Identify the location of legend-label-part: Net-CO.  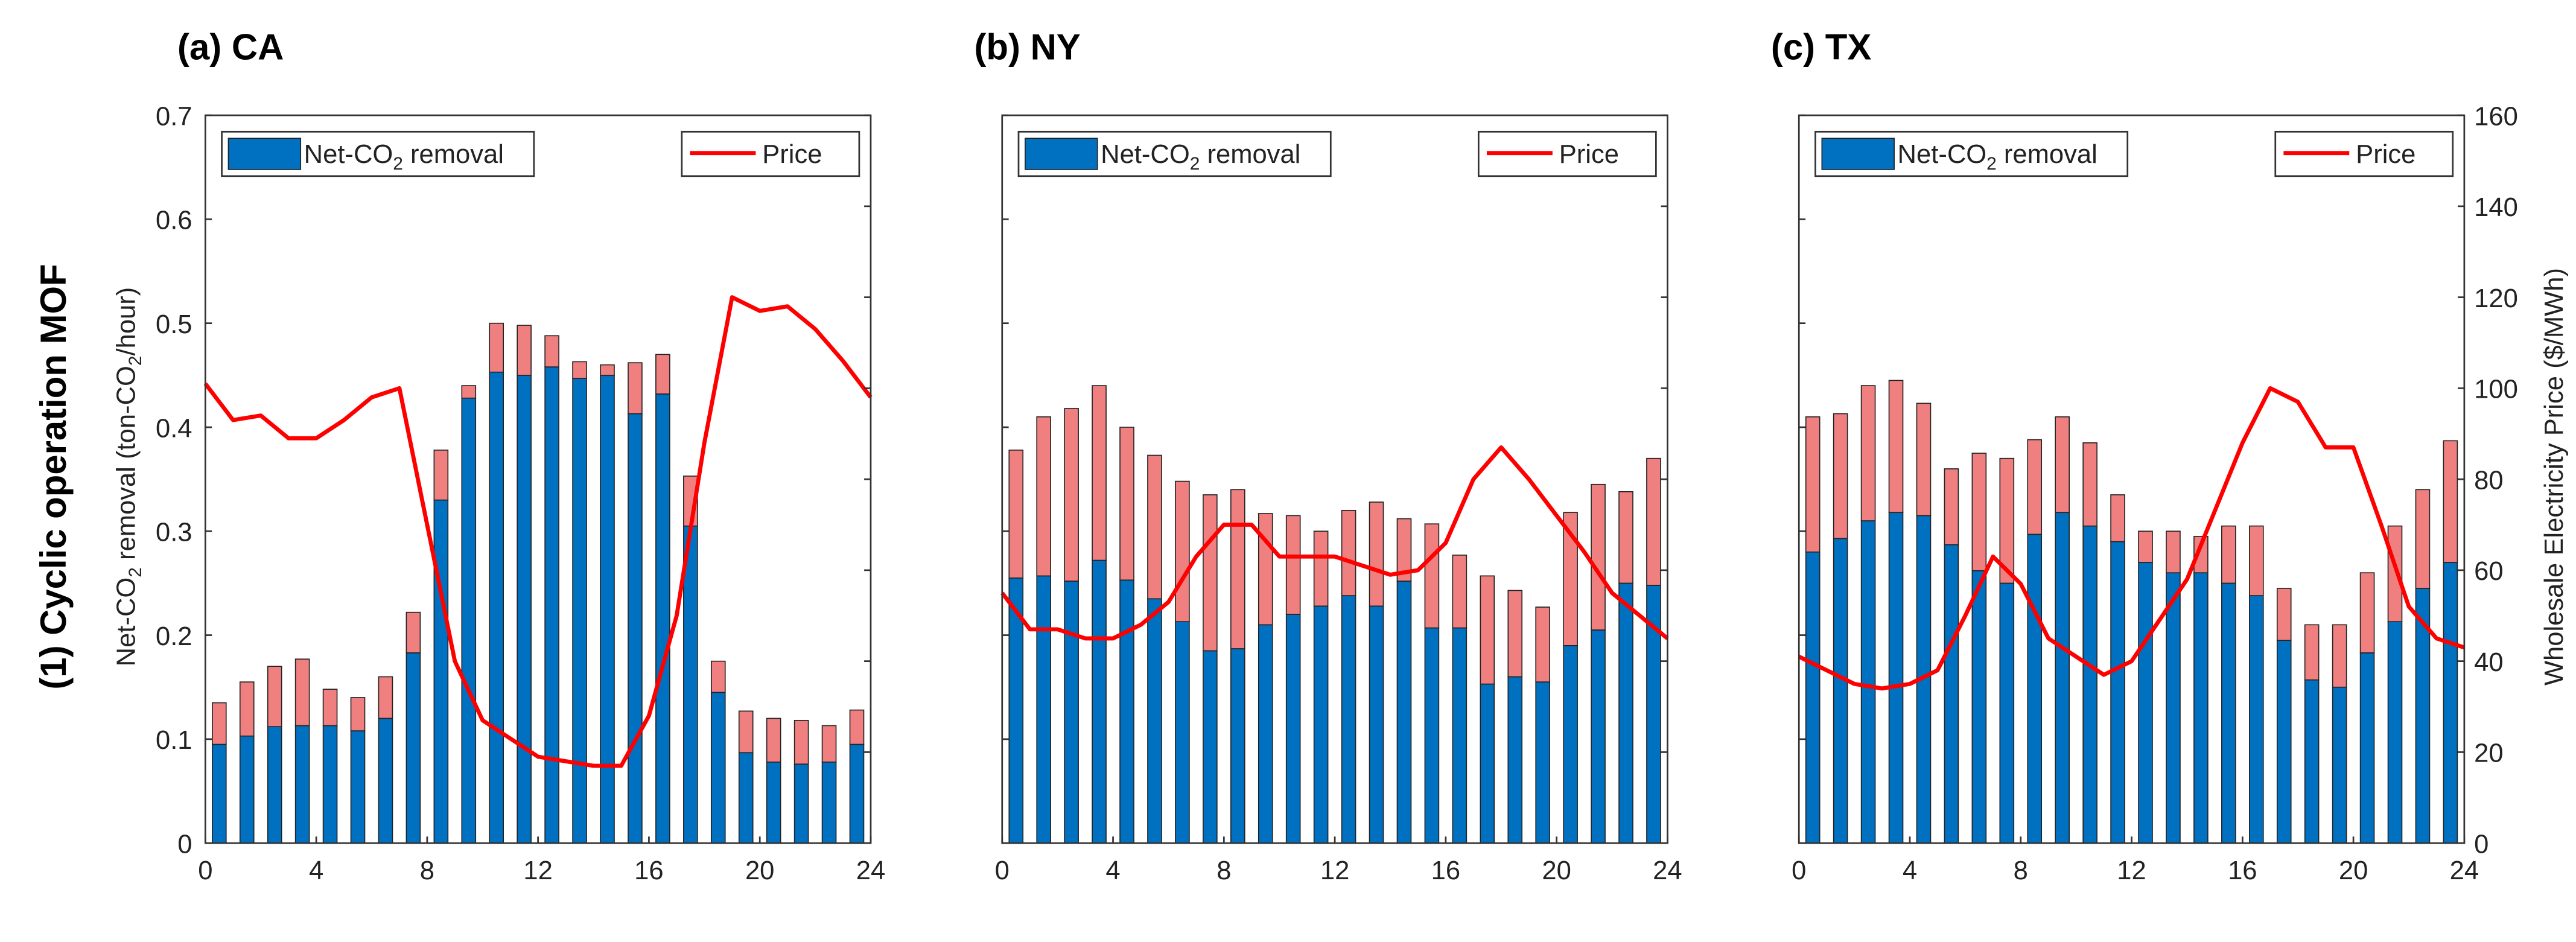
(348, 154).